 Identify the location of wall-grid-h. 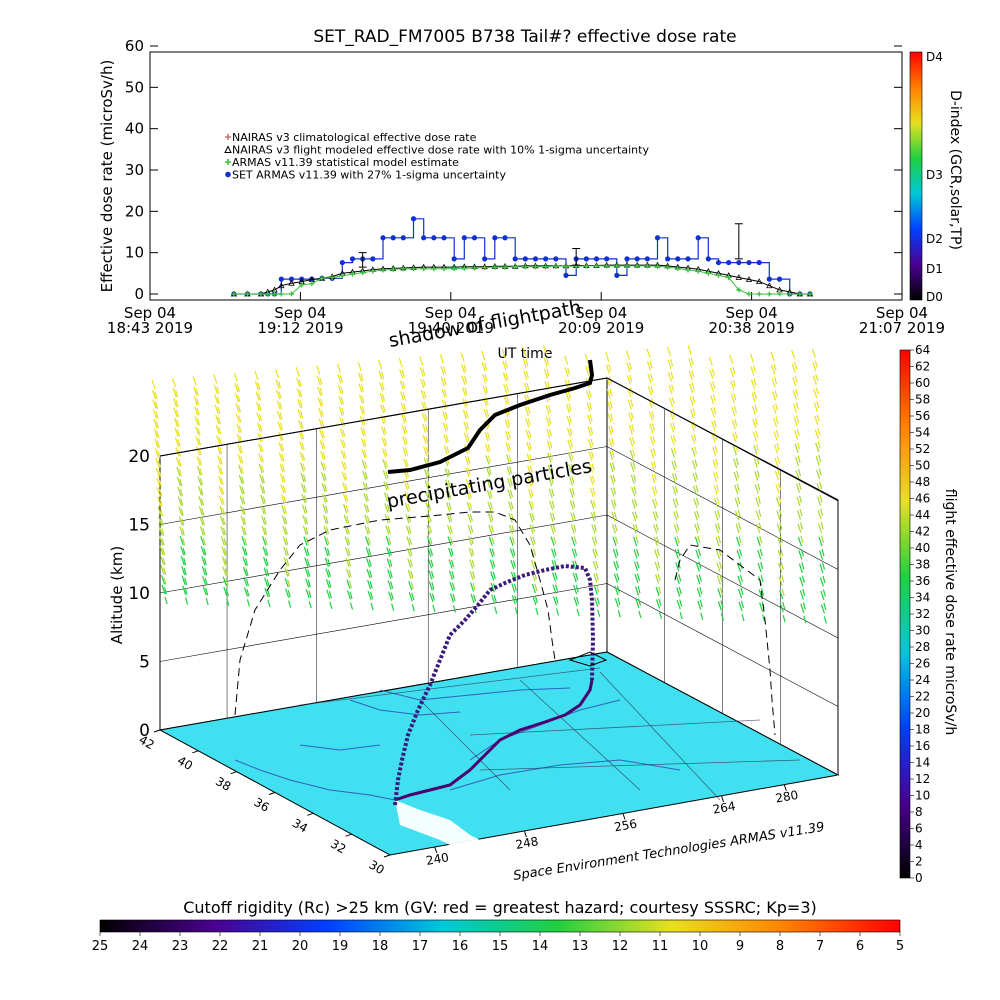
(383, 554).